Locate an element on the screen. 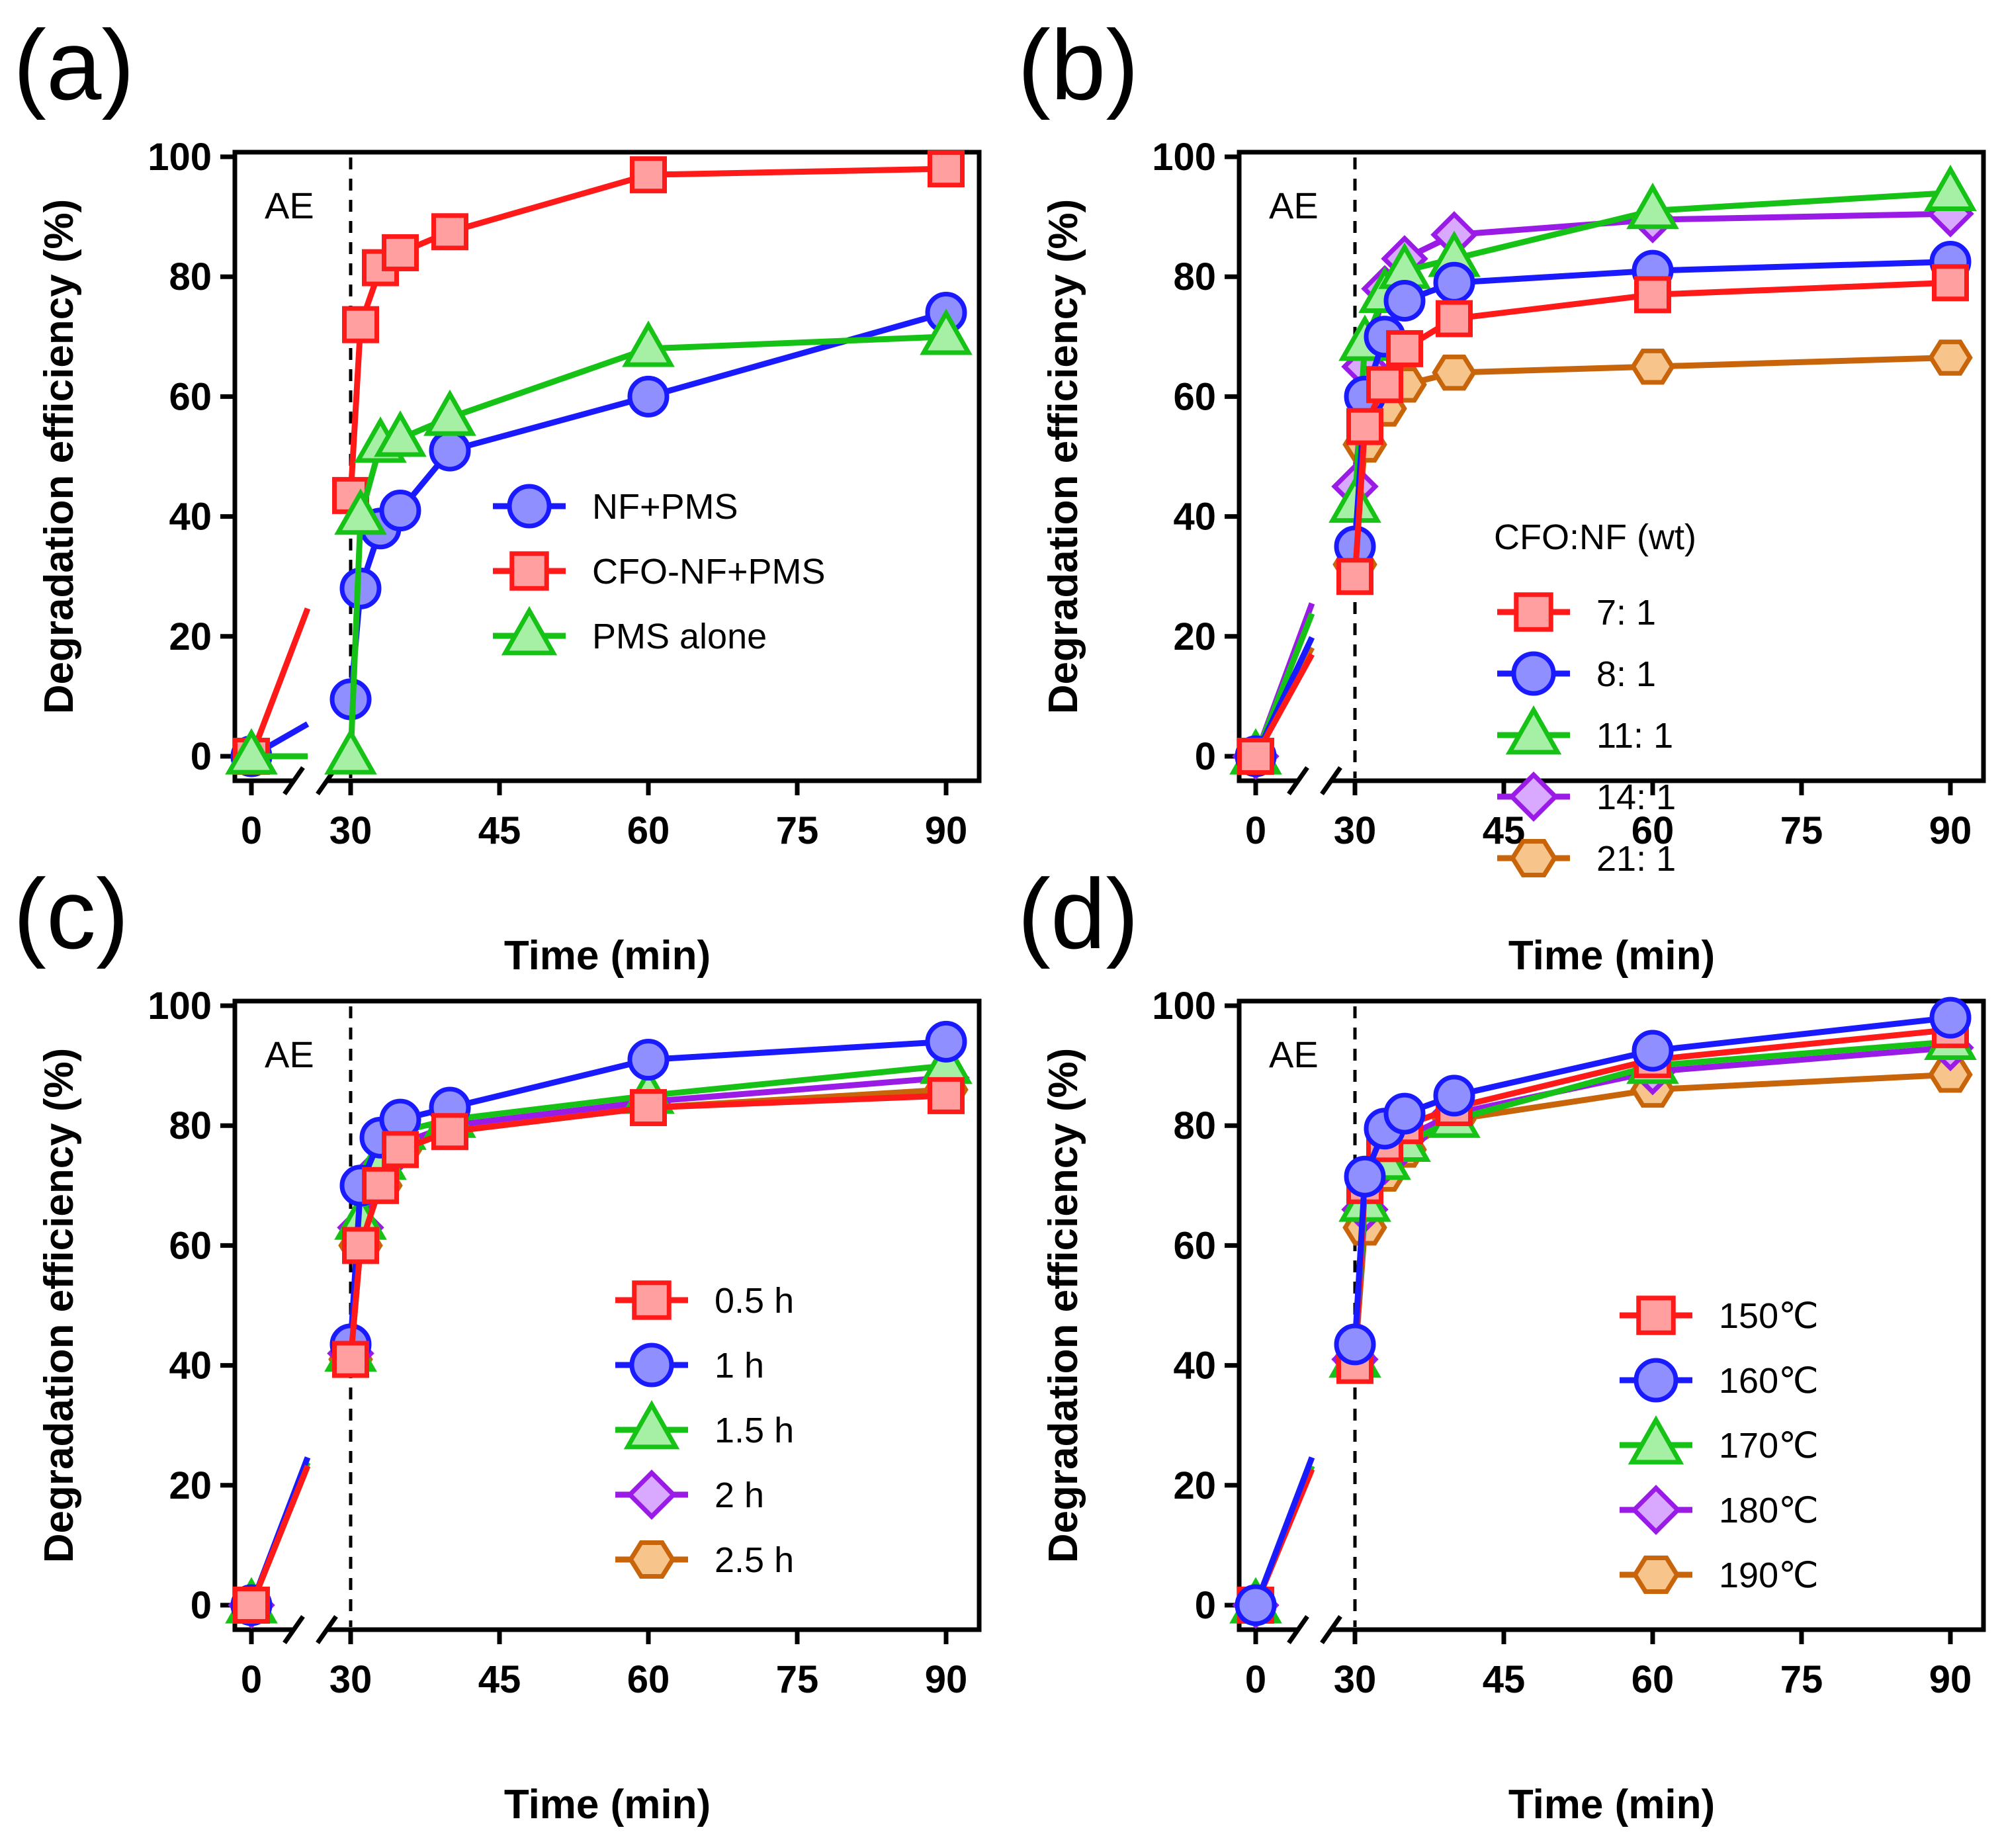  legend: CFO:NF (wt) 7: 1 8: 1 11: 1 14: 1 21: 1 is located at coordinates (1595, 698).